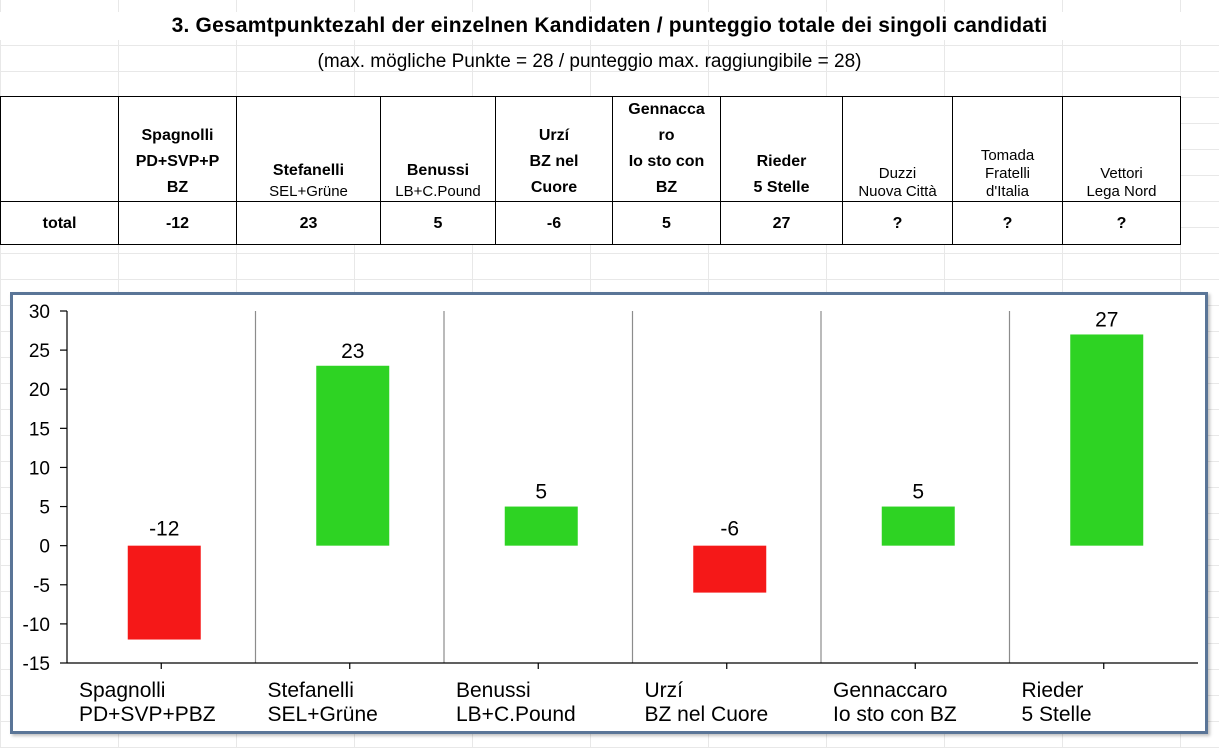 The image size is (1219, 748). What do you see at coordinates (897, 173) in the screenshot?
I see `header-line: Duzzi` at bounding box center [897, 173].